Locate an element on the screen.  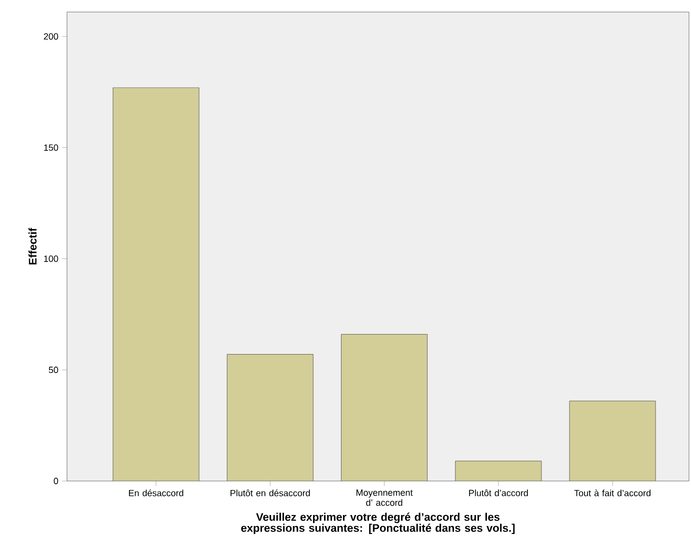
x-tick-label: Tout à fait d’accord is located at coordinates (612, 493).